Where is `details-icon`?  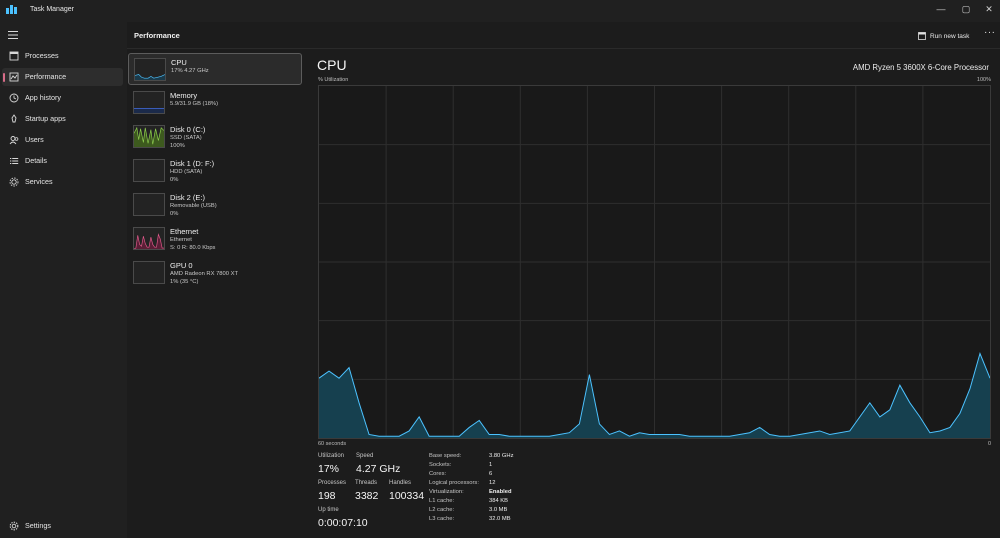 details-icon is located at coordinates (14, 161).